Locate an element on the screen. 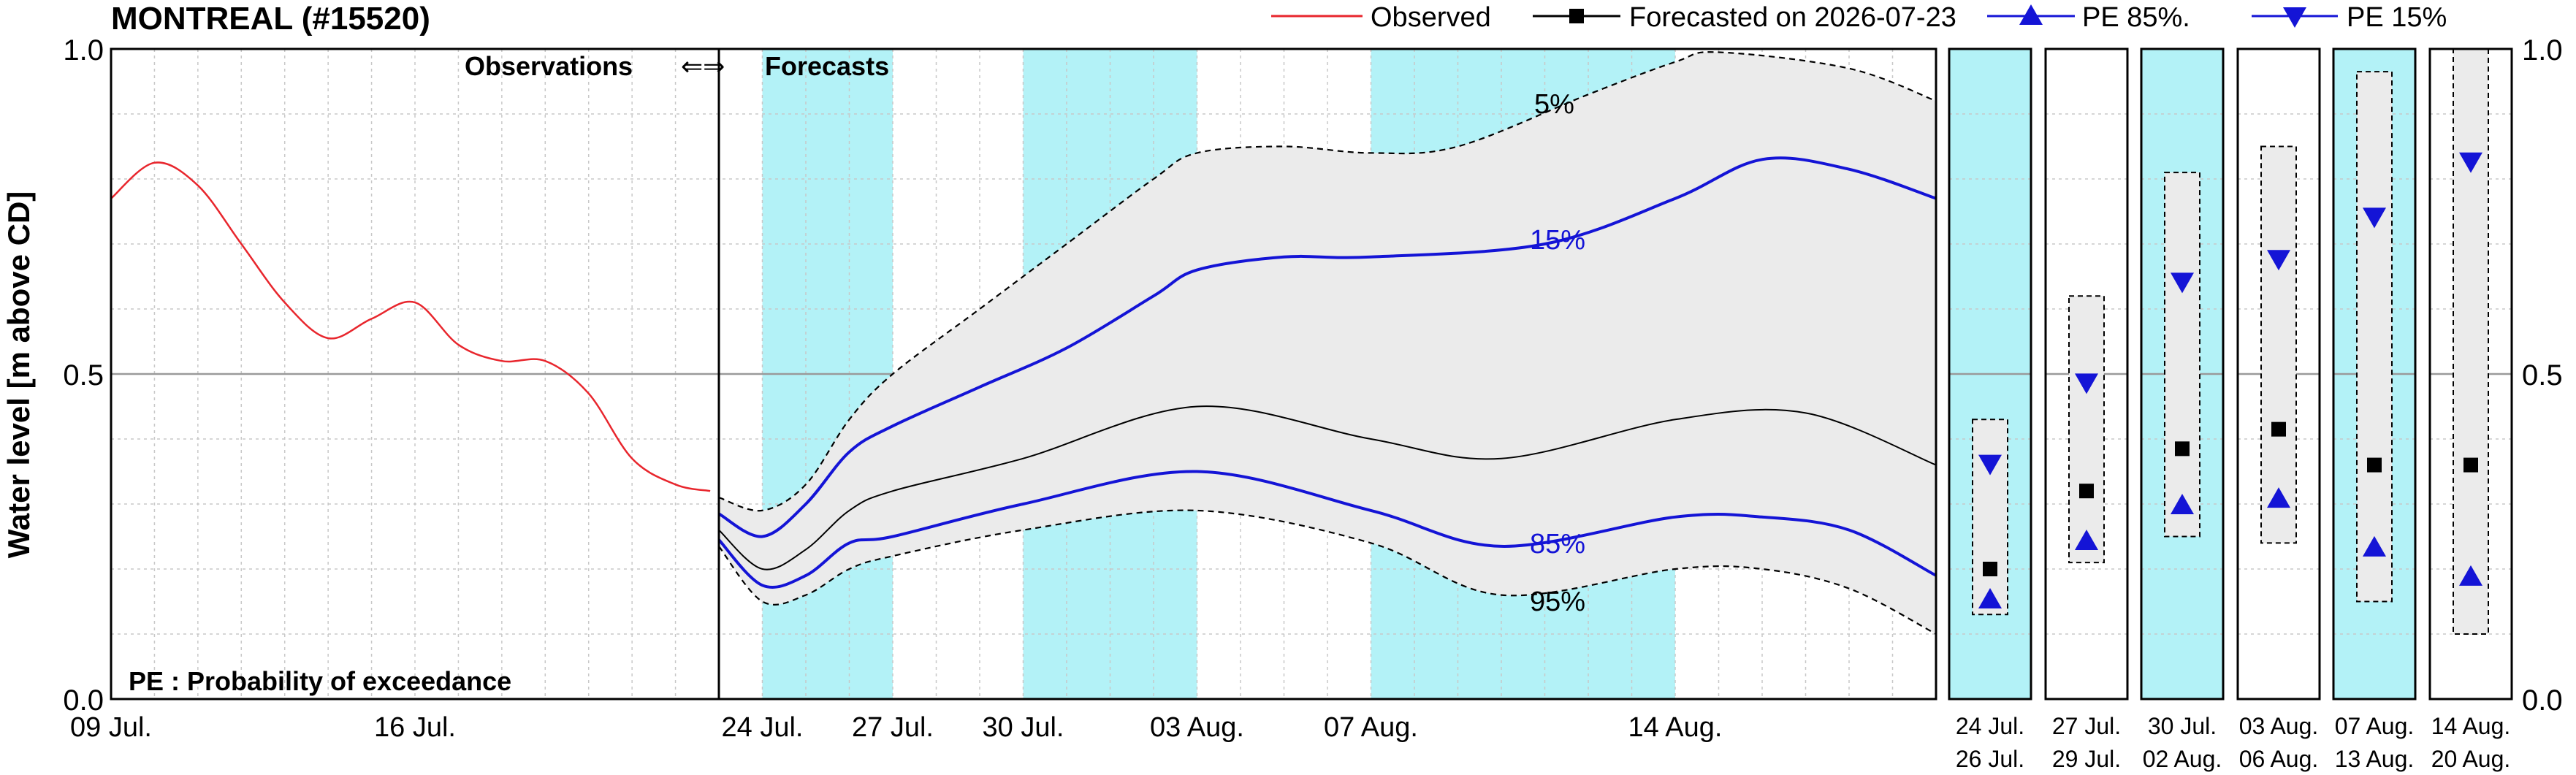 Image resolution: width=2576 pixels, height=775 pixels. period-panel: 27 Jul. 29 Jul. is located at coordinates (2087, 409).